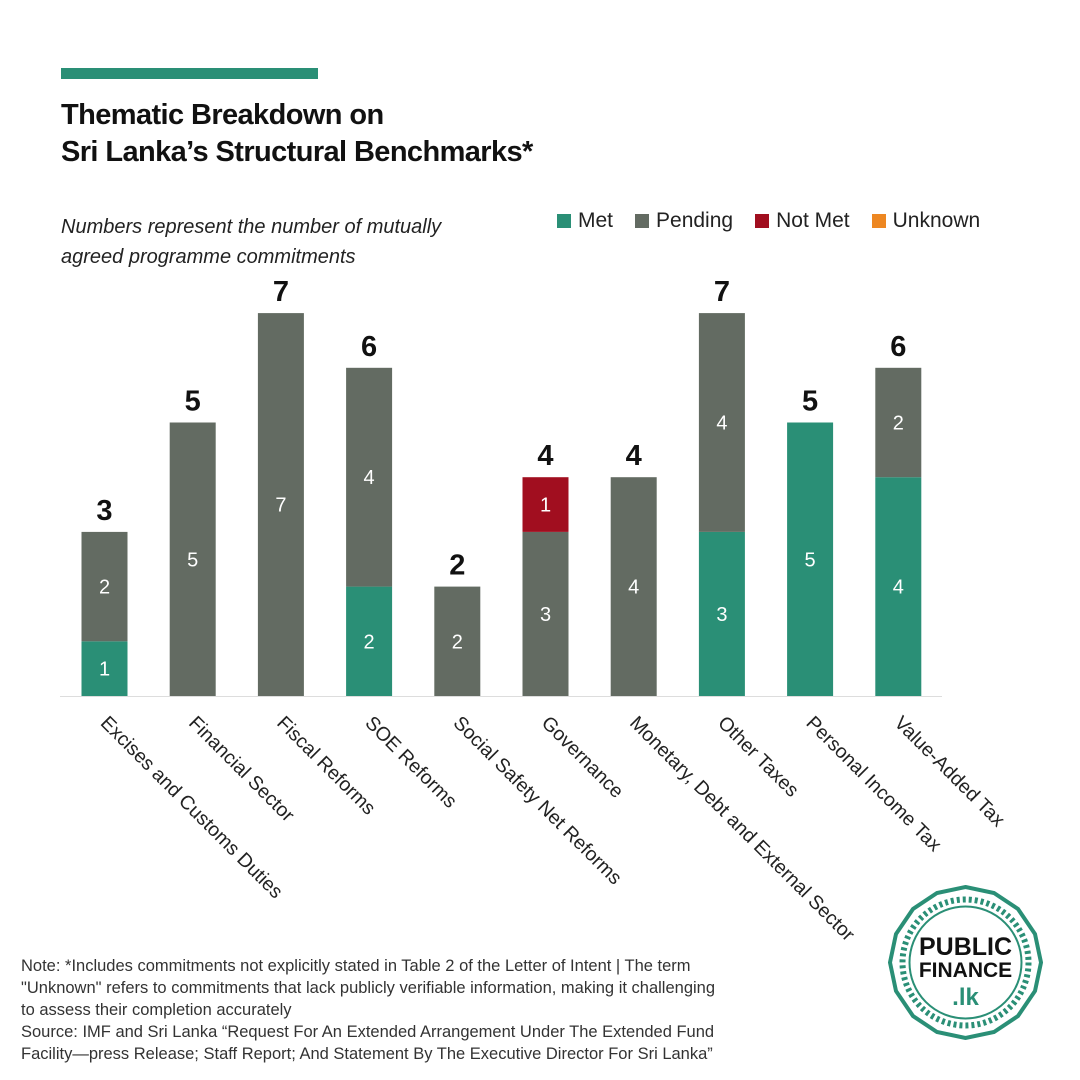  What do you see at coordinates (582, 757) in the screenshot?
I see `x-tick-label-governance: Governance` at bounding box center [582, 757].